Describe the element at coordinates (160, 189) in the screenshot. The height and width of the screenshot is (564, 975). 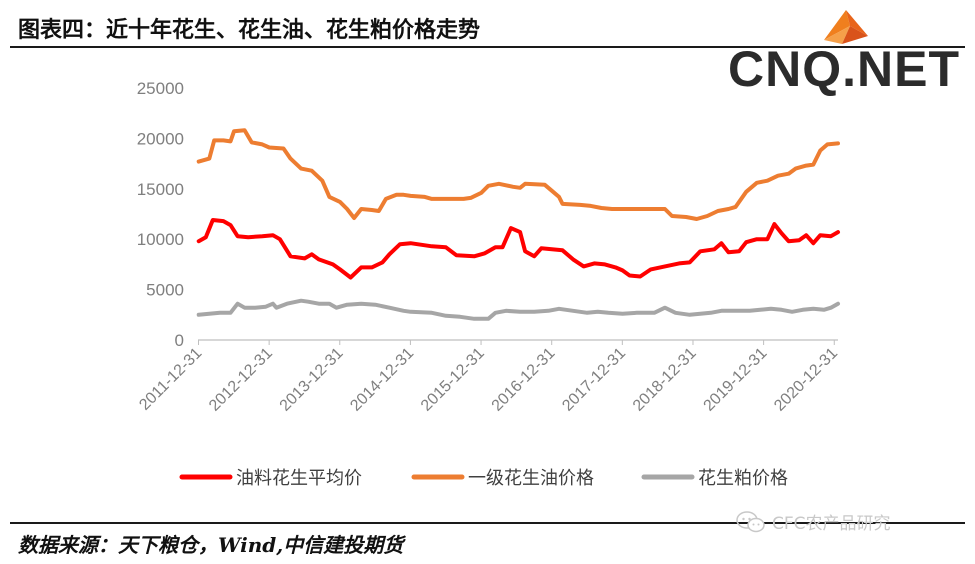
I see `y-tick-label: 15000` at that location.